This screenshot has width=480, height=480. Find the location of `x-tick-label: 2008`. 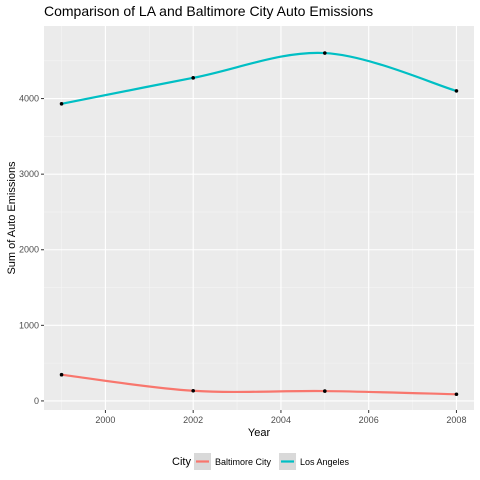

x-tick-label: 2008 is located at coordinates (456, 420).